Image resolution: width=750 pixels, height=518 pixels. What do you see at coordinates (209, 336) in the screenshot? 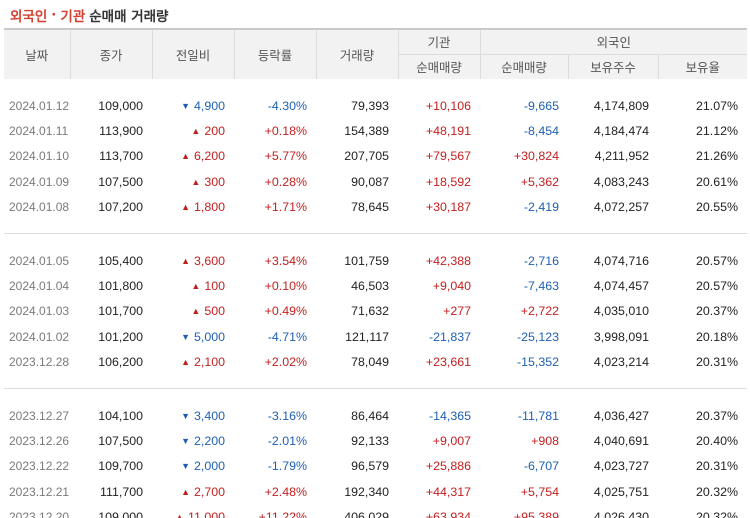
I see `change-value: 5,000` at bounding box center [209, 336].